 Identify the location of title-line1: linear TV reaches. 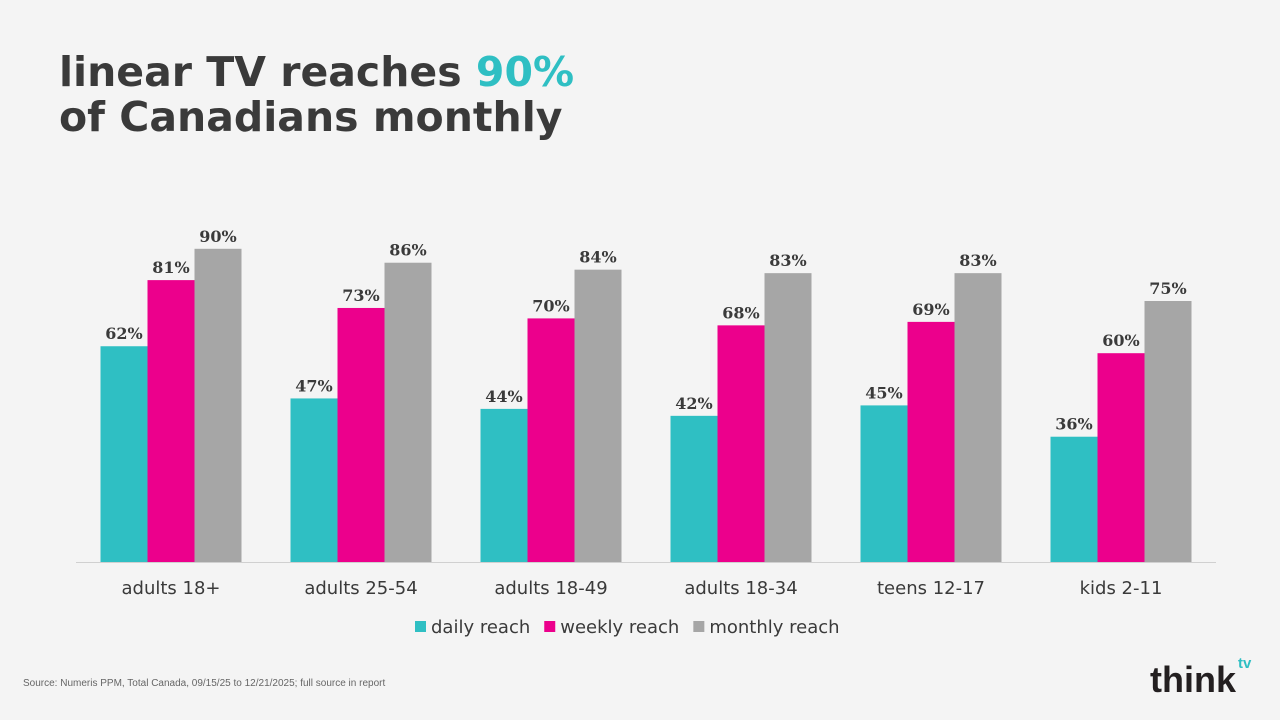
(267, 72).